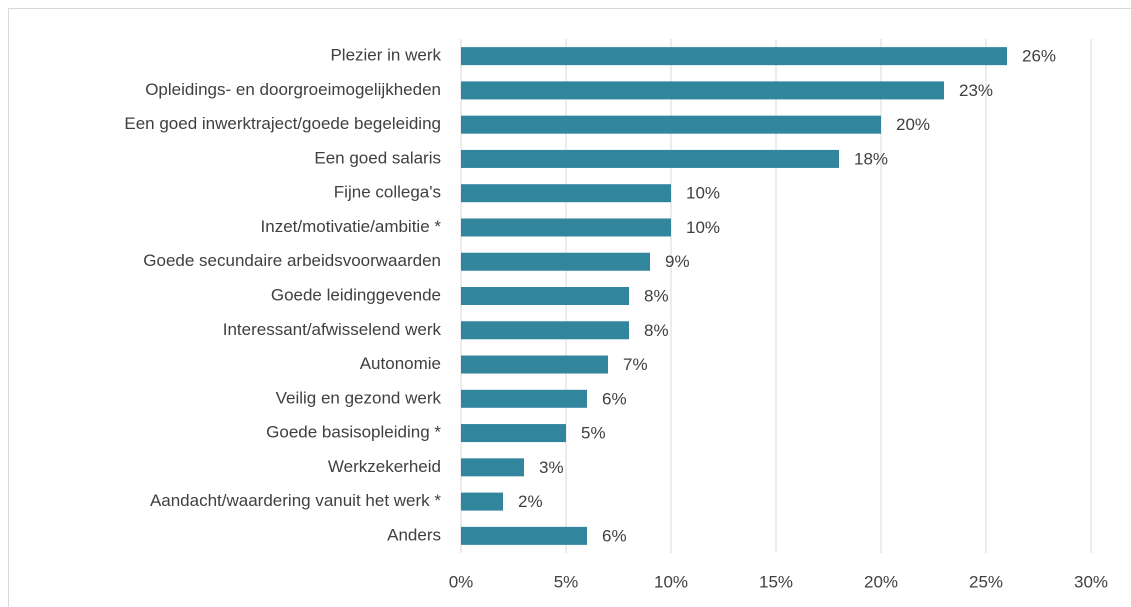 The height and width of the screenshot is (607, 1131). Describe the element at coordinates (377, 157) in the screenshot. I see `y-tick-label: Een goed salaris` at that location.